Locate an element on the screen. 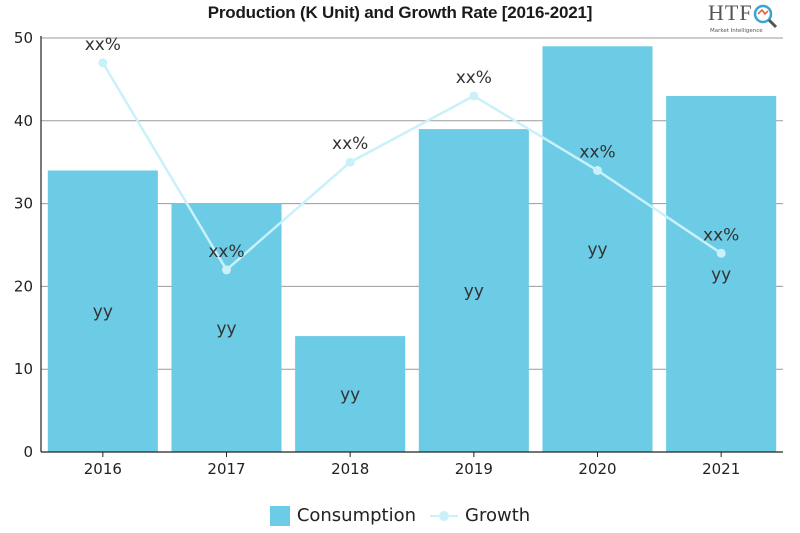  growth-point-2018 is located at coordinates (350, 162).